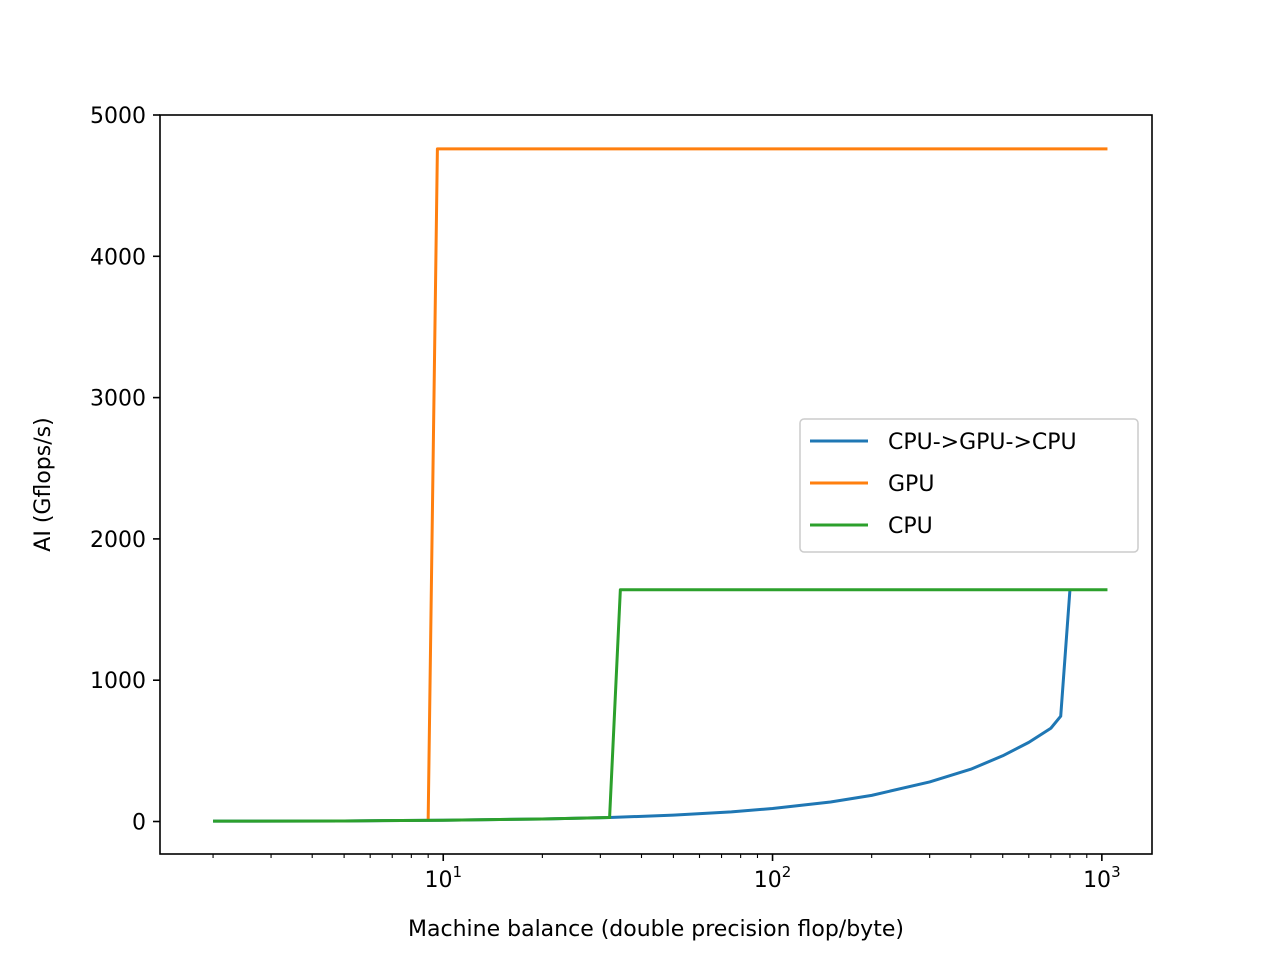  What do you see at coordinates (666, 873) in the screenshot?
I see `x-axis: 10¹ 10² 10³` at bounding box center [666, 873].